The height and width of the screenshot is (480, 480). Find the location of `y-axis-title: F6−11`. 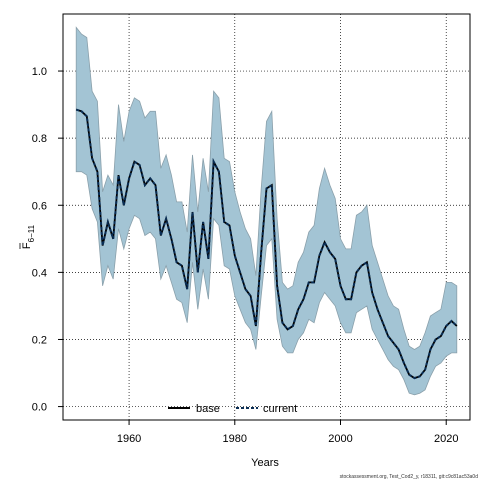

y-axis-title: F6−11 is located at coordinates (27, 236).